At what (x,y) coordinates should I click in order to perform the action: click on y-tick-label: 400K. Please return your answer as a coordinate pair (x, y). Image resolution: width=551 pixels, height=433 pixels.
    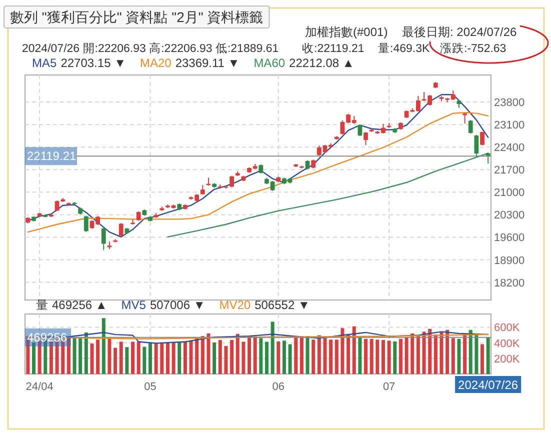
    Looking at the image, I should click on (507, 344).